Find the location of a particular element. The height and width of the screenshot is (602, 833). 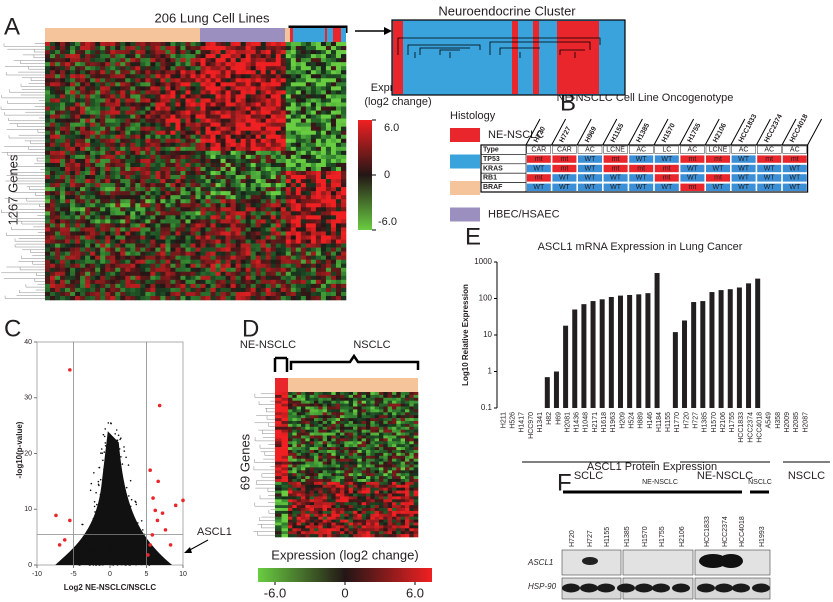

cell-text: LCNE is located at coordinates (718, 150).